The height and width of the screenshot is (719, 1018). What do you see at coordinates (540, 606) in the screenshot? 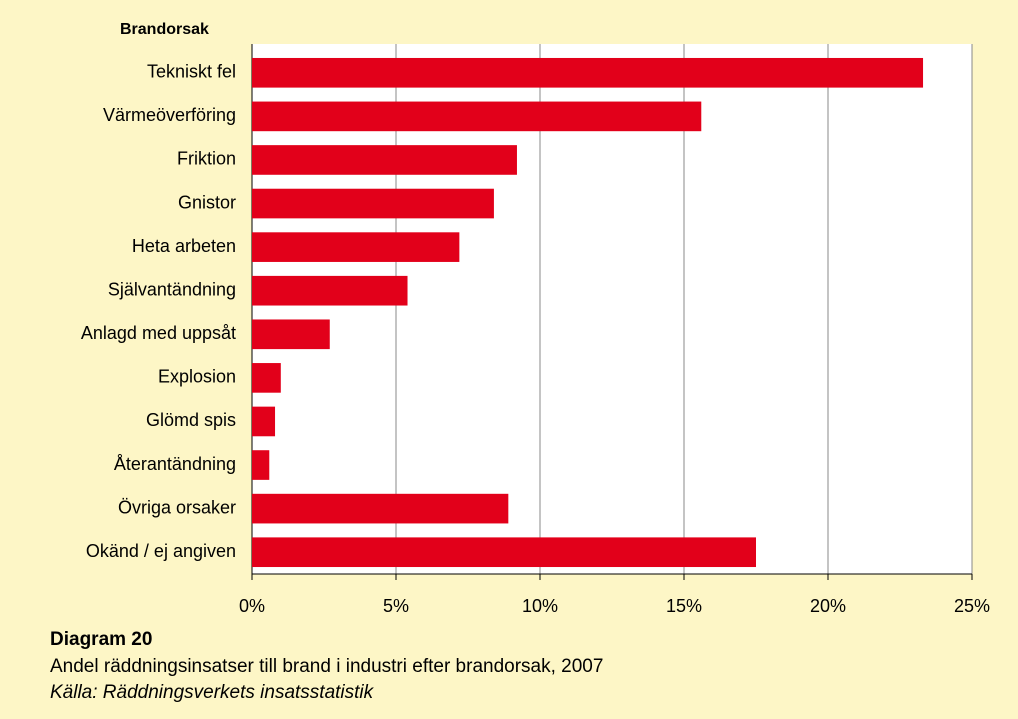
I see `x-tick-label: 10%` at bounding box center [540, 606].